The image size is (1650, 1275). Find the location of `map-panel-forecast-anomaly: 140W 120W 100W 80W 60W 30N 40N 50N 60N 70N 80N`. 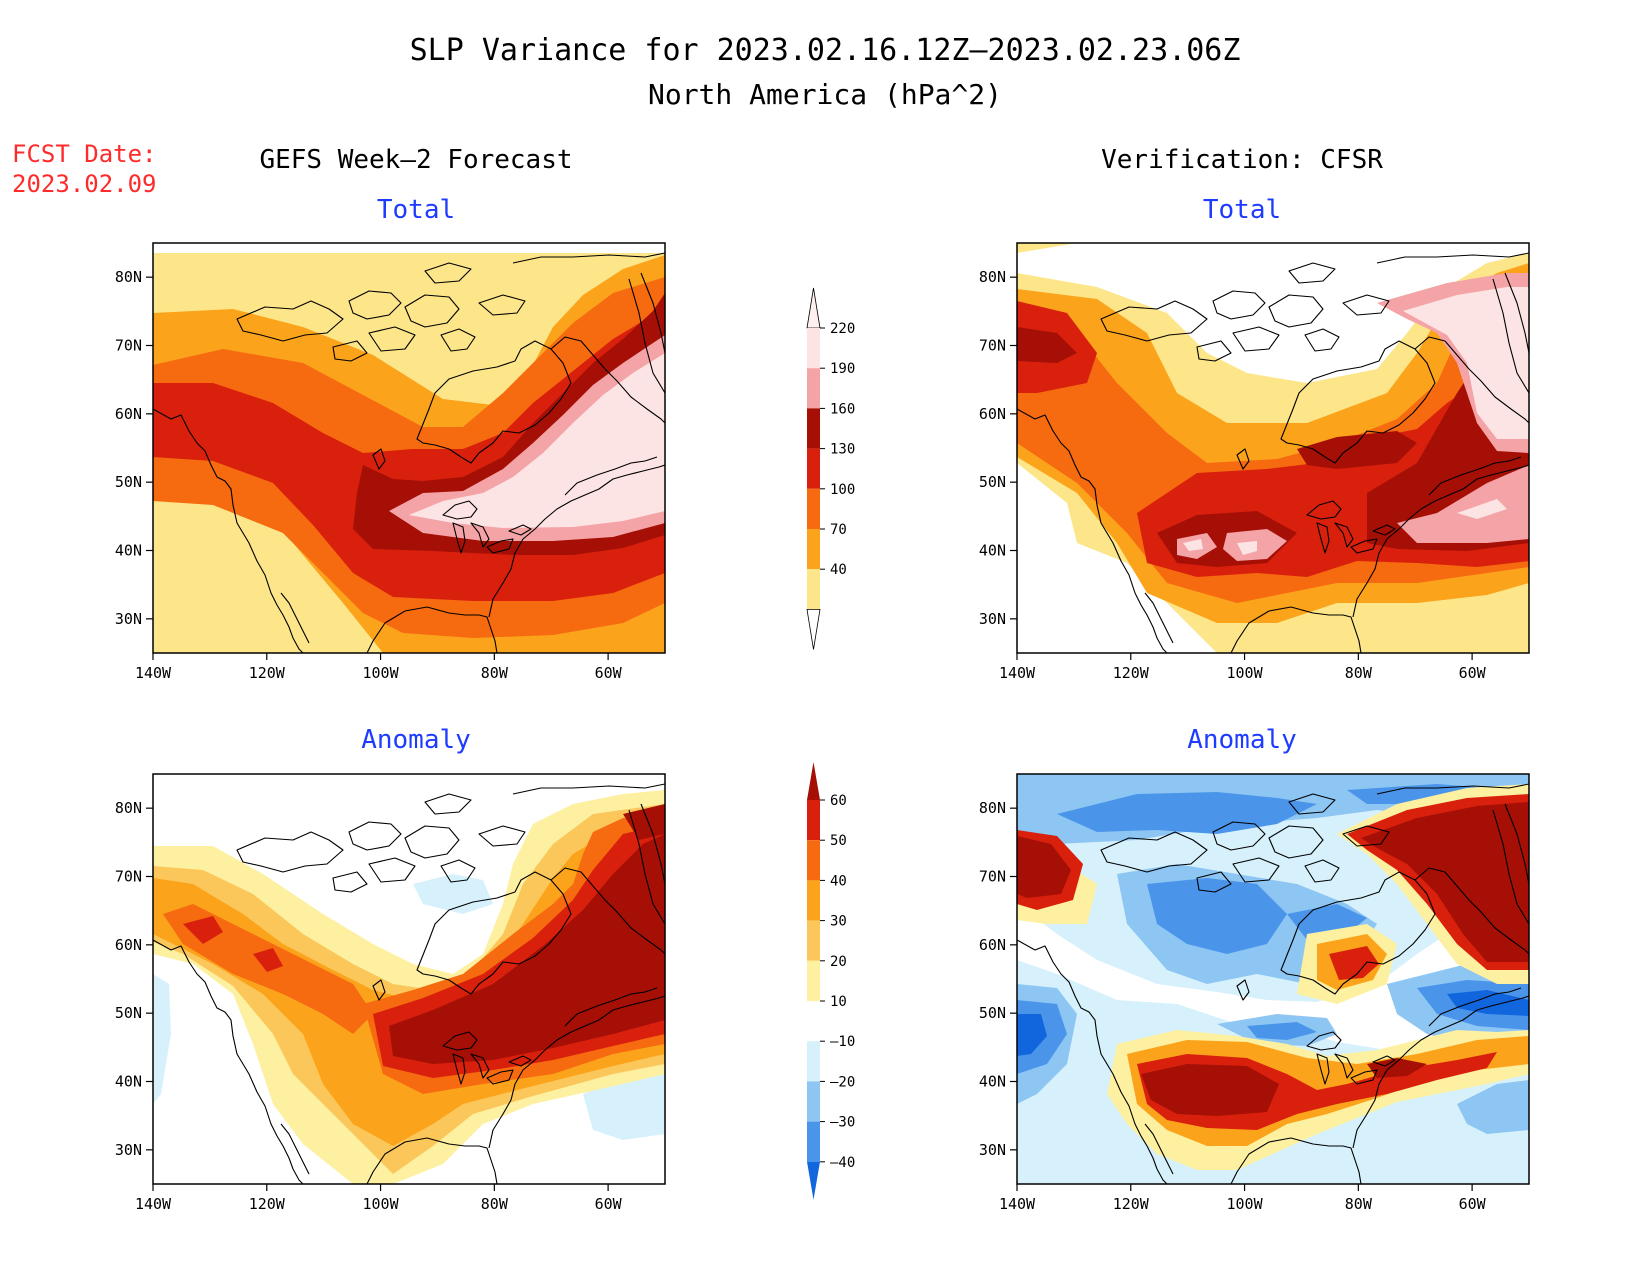

map-panel-forecast-anomaly: 140W 120W 100W 80W 60W 30N 40N 50N 60N 70N 80N is located at coordinates (390, 993).